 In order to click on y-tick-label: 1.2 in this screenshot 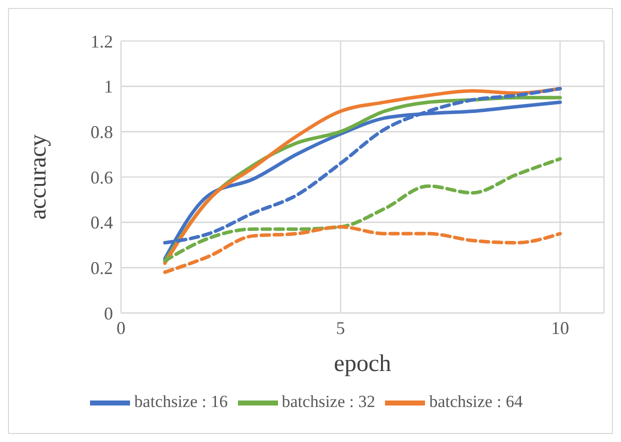, I will do `click(101, 41)`.